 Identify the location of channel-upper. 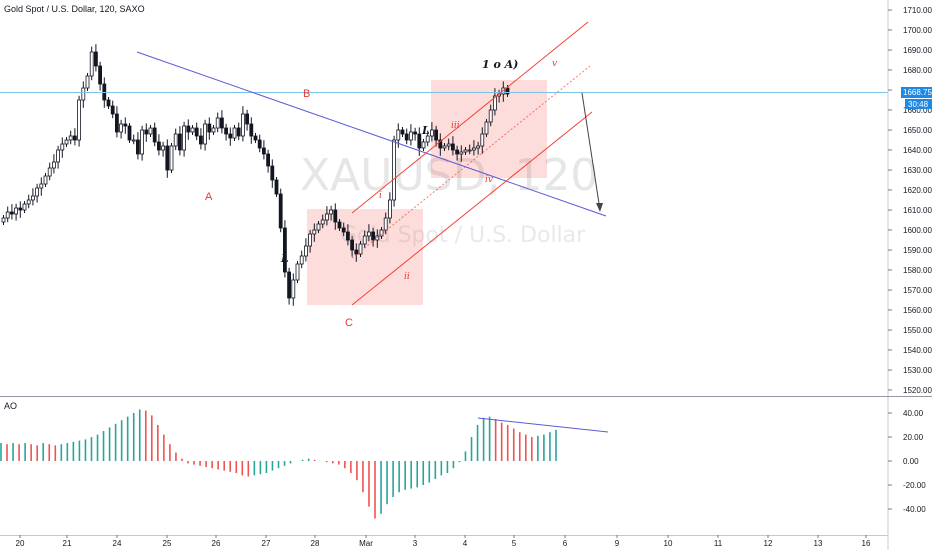
(470, 117).